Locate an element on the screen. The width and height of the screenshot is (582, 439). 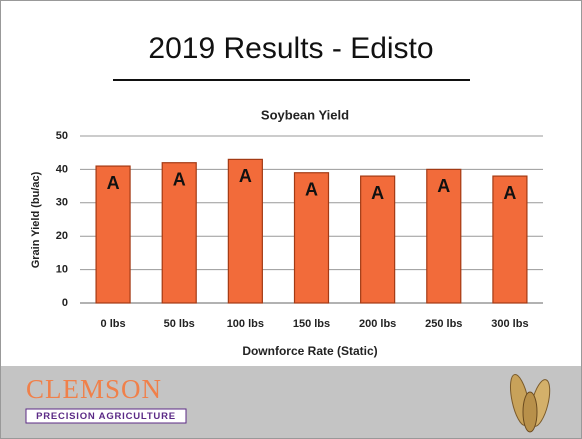
x-tick-label: 250 lbs is located at coordinates (443, 324).